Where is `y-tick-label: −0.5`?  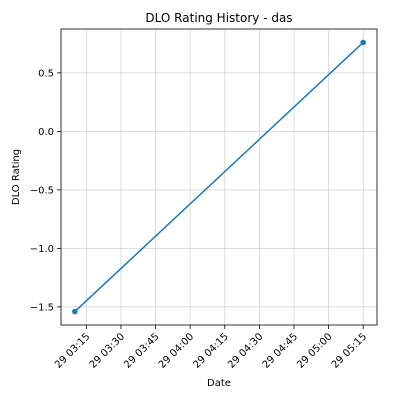
y-tick-label: −0.5 is located at coordinates (42, 190).